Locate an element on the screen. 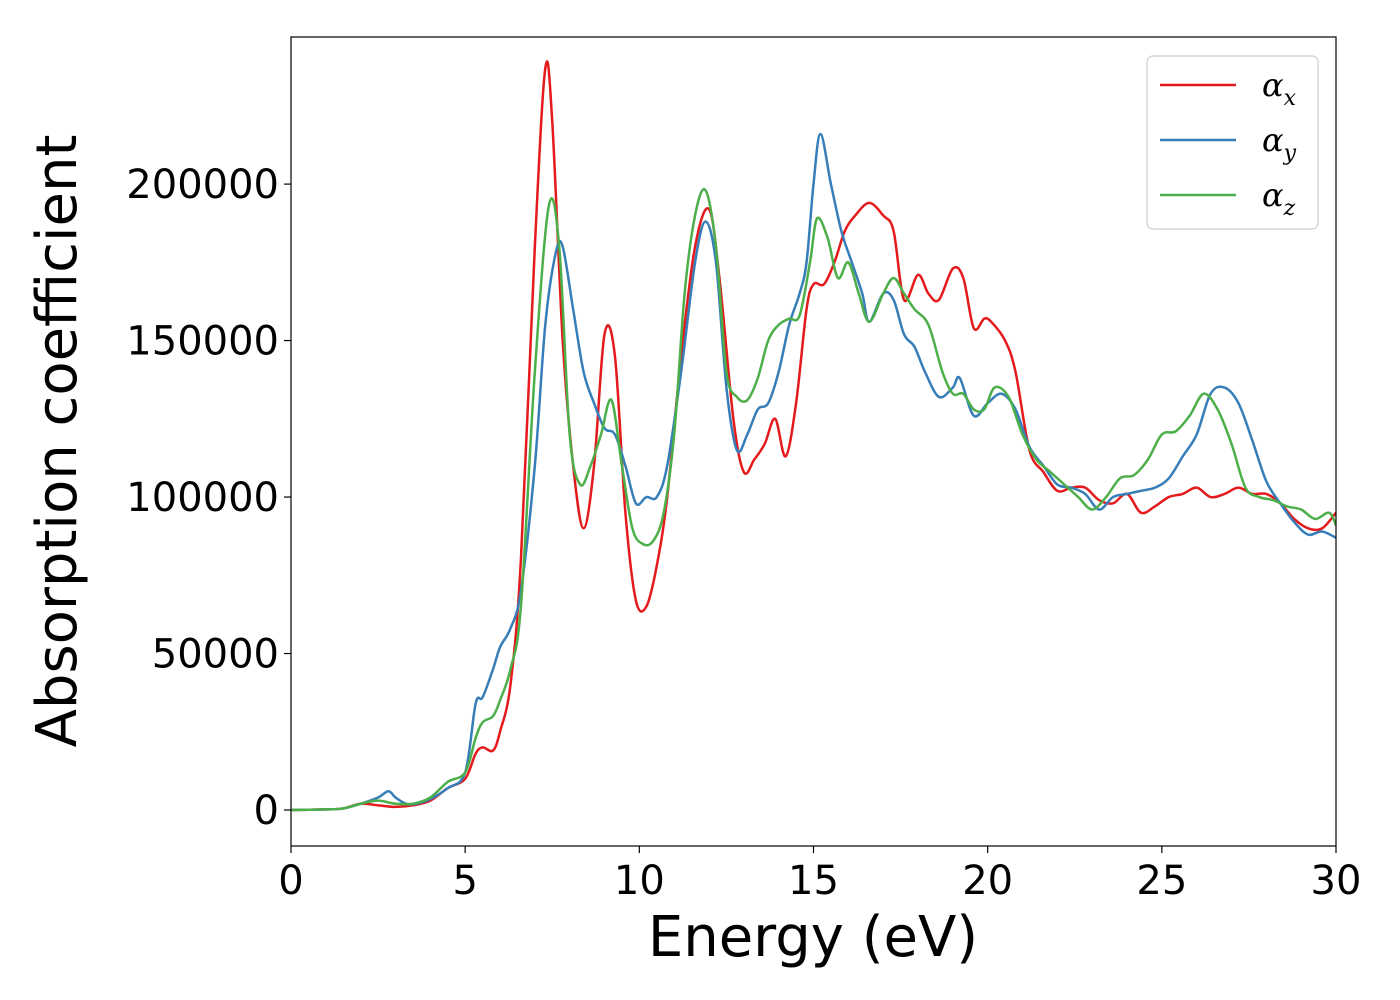 This screenshot has height=1000, width=1400. x-tick-label: 25 is located at coordinates (1161, 881).